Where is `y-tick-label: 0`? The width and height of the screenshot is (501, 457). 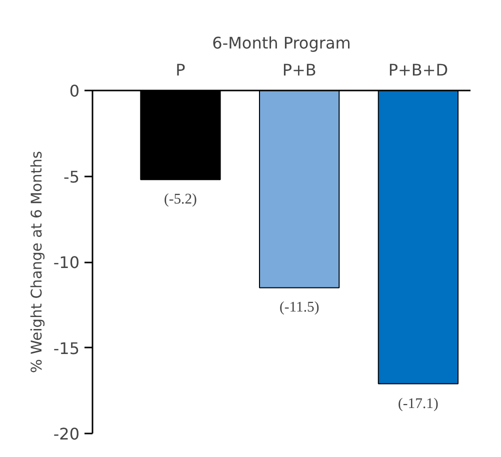 y-tick-label: 0 is located at coordinates (74, 91).